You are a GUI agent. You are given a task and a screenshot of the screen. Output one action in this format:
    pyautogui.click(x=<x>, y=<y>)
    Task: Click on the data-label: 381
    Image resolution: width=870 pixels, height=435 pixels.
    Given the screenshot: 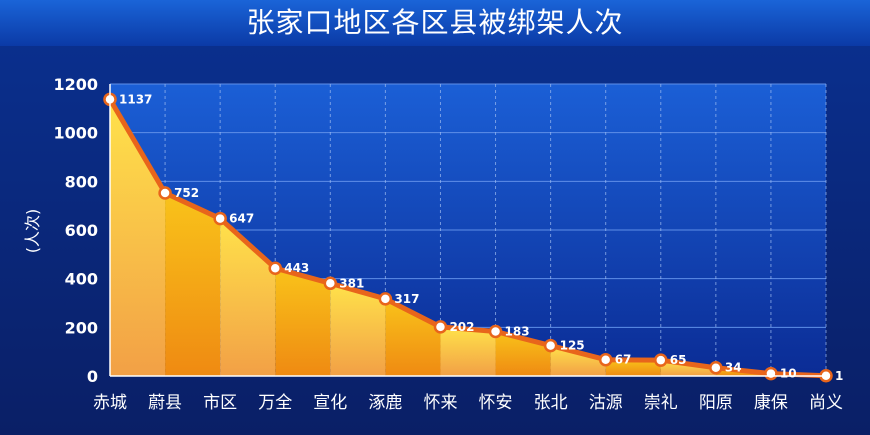 What is the action you would take?
    pyautogui.click(x=351, y=283)
    